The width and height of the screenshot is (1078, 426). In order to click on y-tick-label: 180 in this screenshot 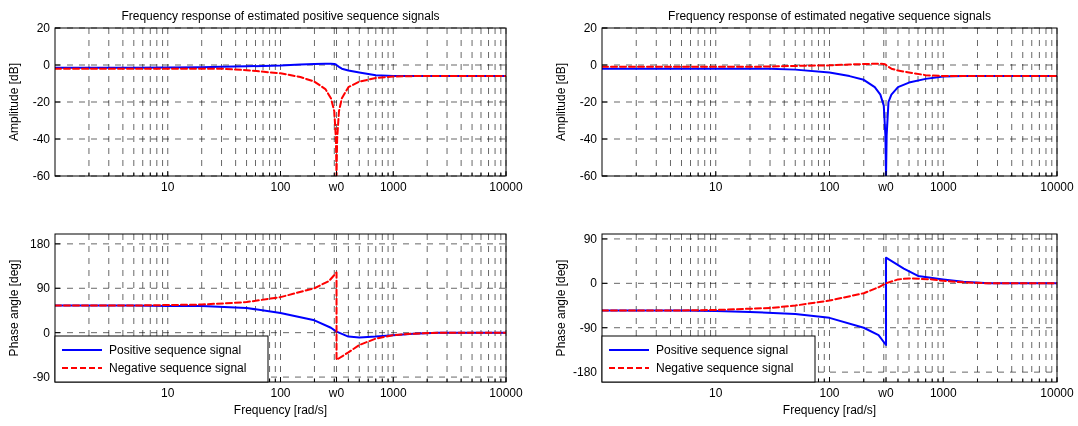, I will do `click(40, 243)`.